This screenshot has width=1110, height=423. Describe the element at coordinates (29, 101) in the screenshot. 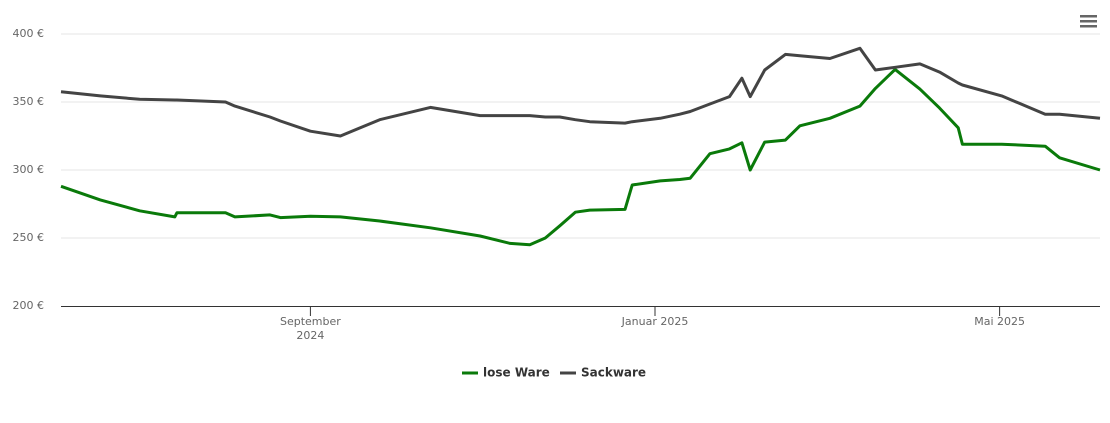

I see `y-tick-label: 350 €` at that location.